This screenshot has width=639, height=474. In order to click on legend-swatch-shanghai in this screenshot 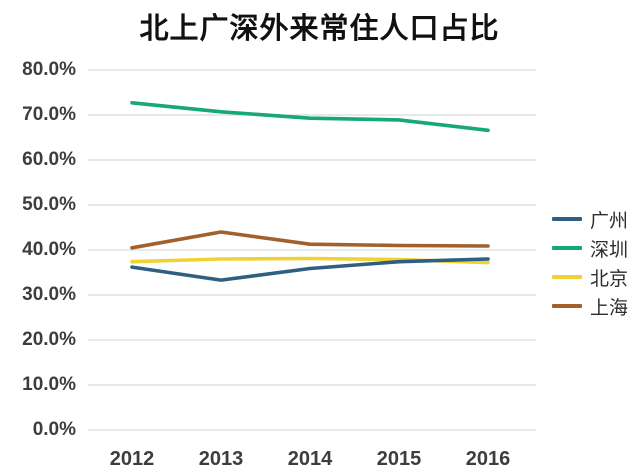, I will do `click(567, 306)`.